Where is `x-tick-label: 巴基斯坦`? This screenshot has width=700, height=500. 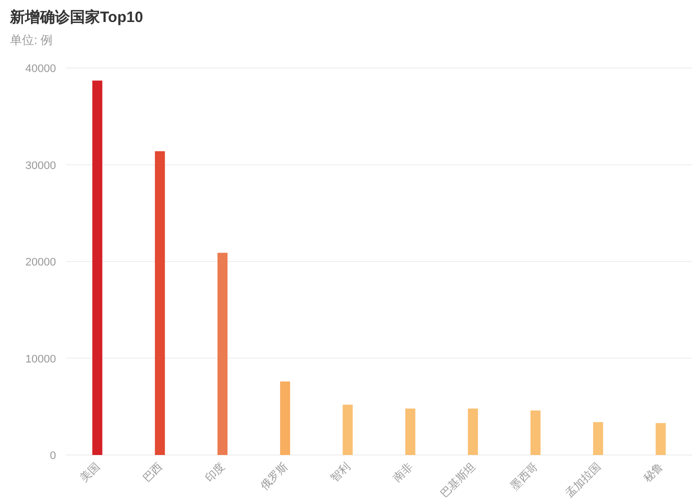 x-tick-label: 巴基斯坦 is located at coordinates (458, 480).